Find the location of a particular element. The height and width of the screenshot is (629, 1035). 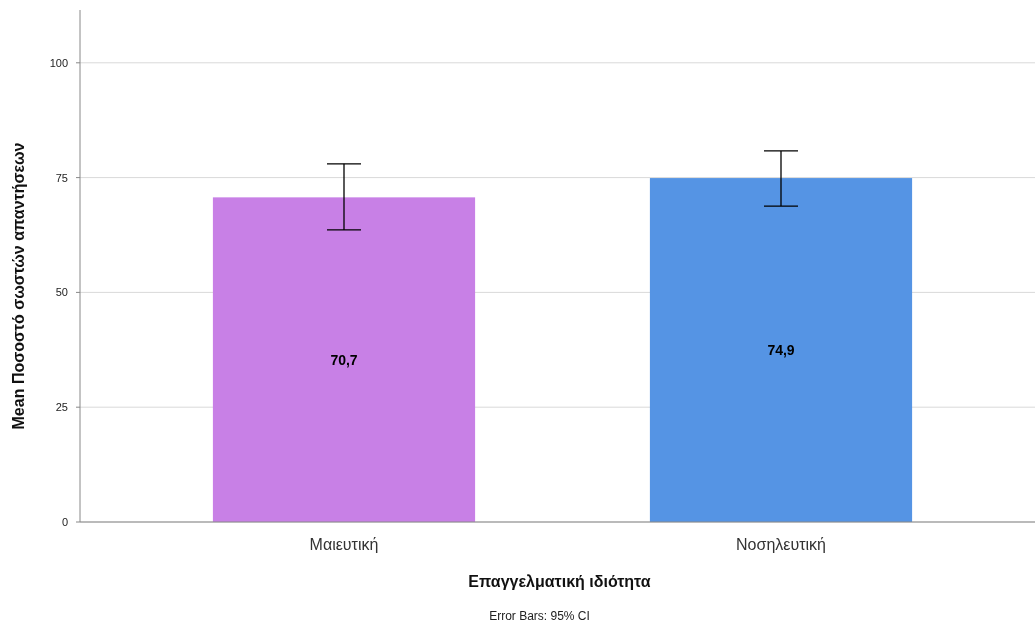

data-label: 74,9 is located at coordinates (781, 350).